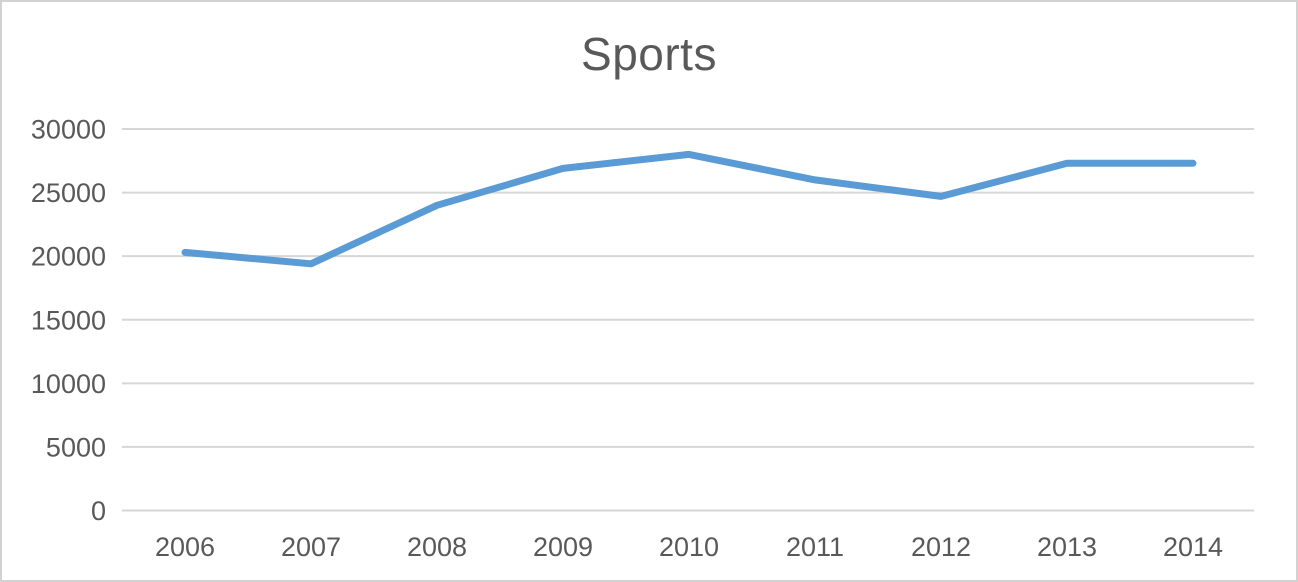 The image size is (1298, 582). What do you see at coordinates (563, 547) in the screenshot?
I see `x-axis-tick-label: 2009` at bounding box center [563, 547].